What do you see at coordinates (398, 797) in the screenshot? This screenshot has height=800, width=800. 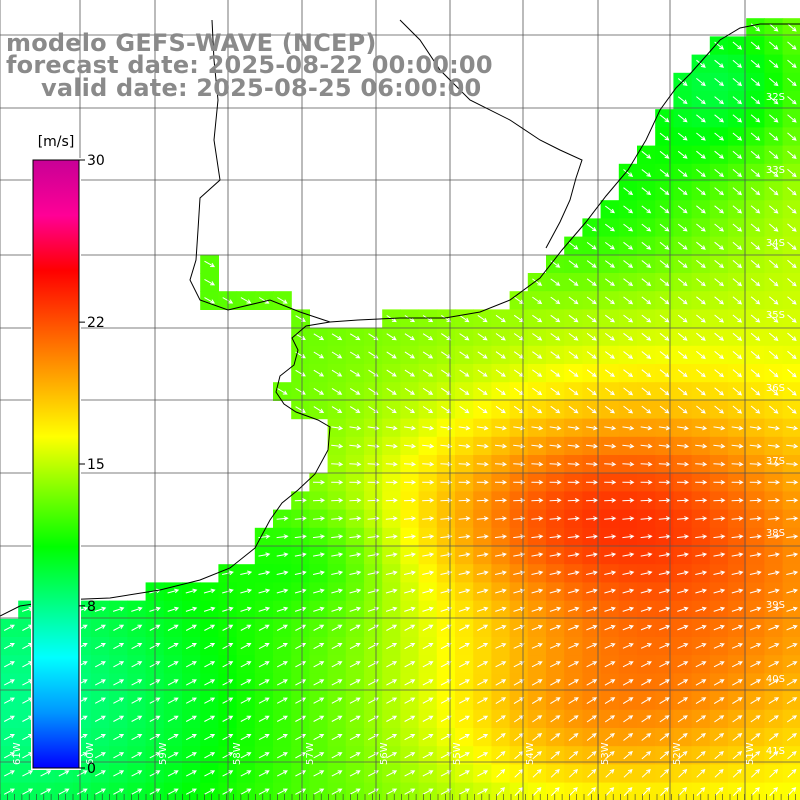 I see `border-ticks` at bounding box center [398, 797].